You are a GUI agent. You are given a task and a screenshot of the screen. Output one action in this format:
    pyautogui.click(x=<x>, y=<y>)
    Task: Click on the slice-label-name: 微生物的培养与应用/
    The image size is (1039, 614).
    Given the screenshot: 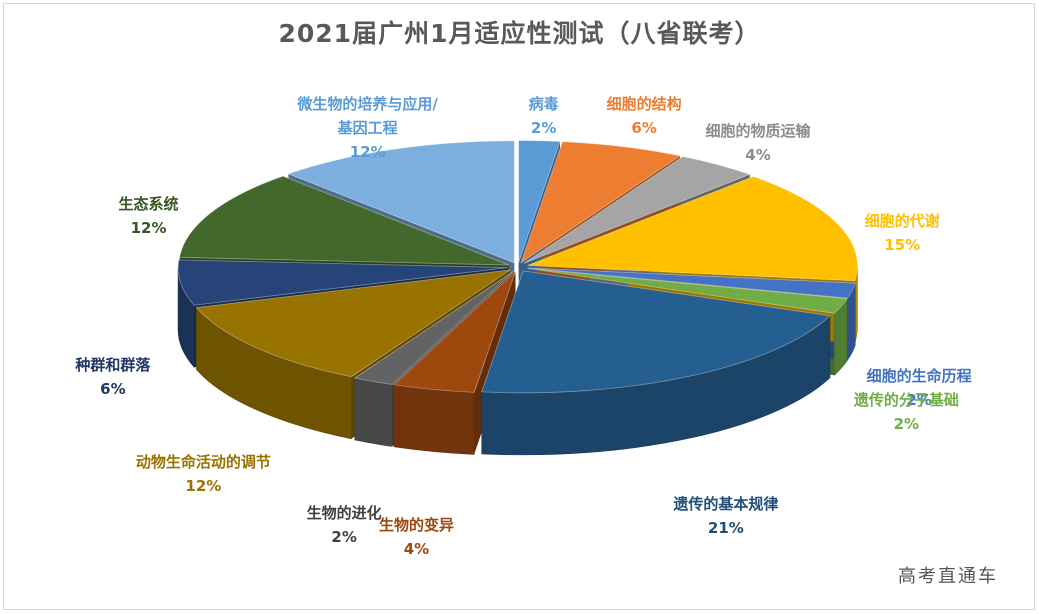 What is the action you would take?
    pyautogui.click(x=367, y=104)
    